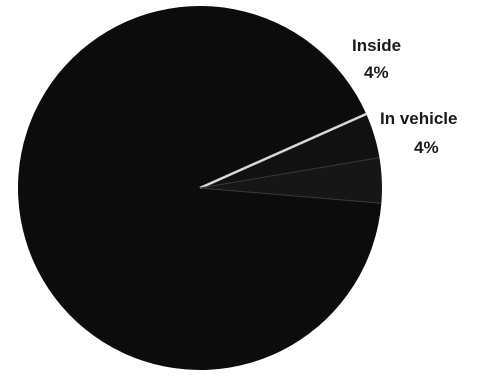 This screenshot has height=377, width=479. I want to click on label-inside: Inside 4%, so click(376, 59).